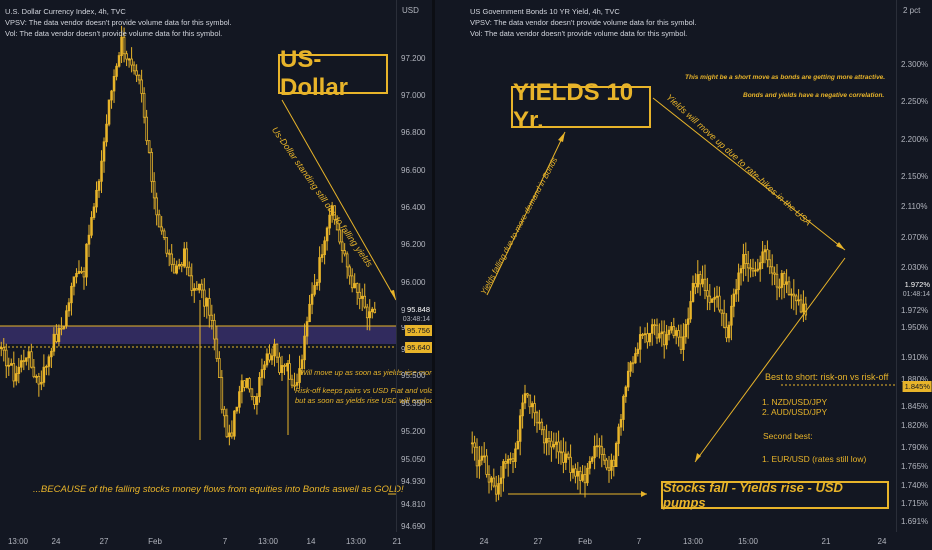 Image resolution: width=932 pixels, height=550 pixels. I want to click on yield-x-tick: 27, so click(538, 541).